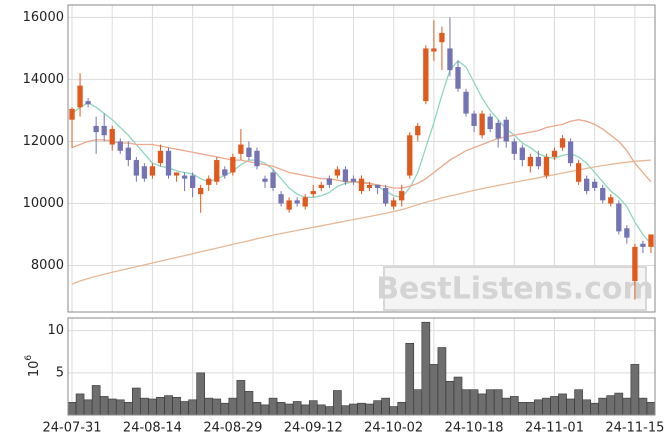 The width and height of the screenshot is (670, 444). I want to click on label-base: 10, so click(34, 369).